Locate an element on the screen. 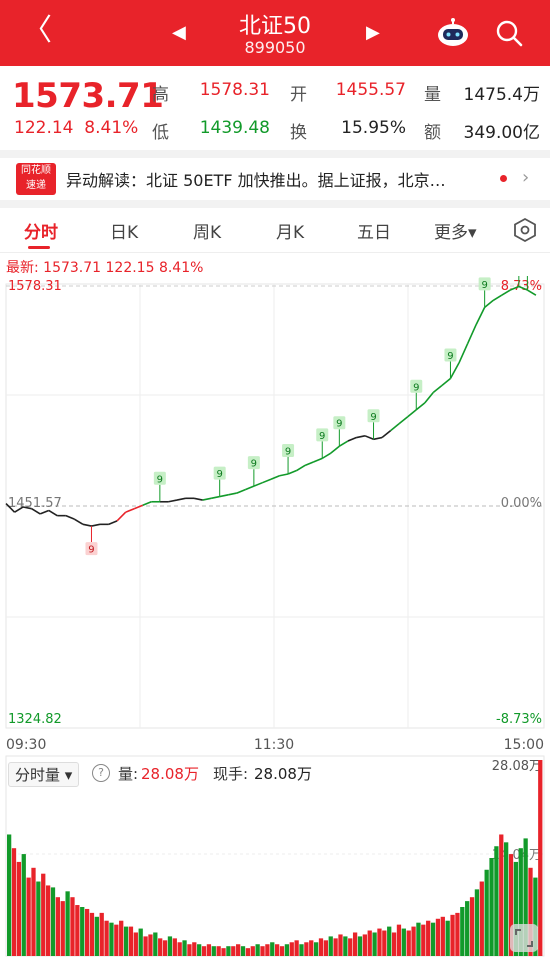 This screenshot has width=550, height=960. high-value: 1578.31 is located at coordinates (234, 90).